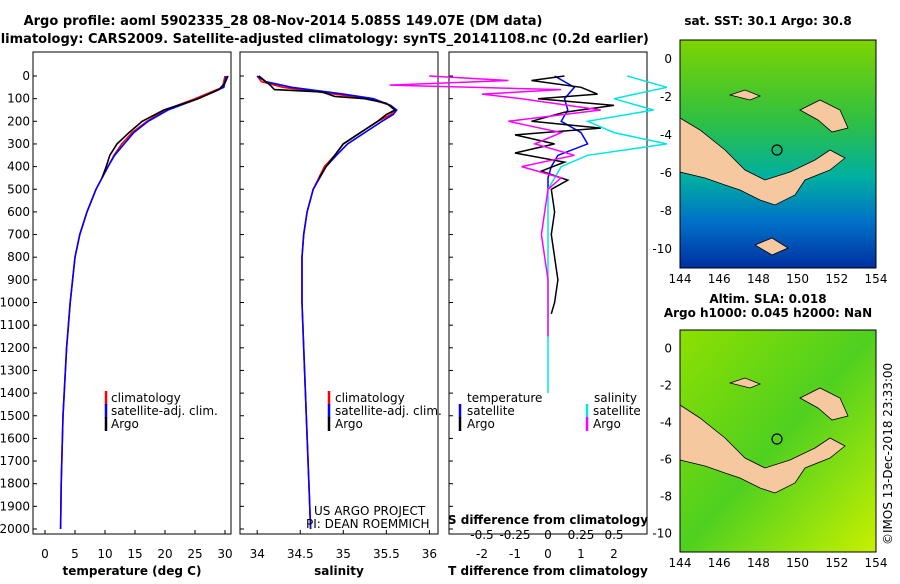 This screenshot has height=584, width=900. I want to click on map-lon-tick: 144, so click(680, 279).